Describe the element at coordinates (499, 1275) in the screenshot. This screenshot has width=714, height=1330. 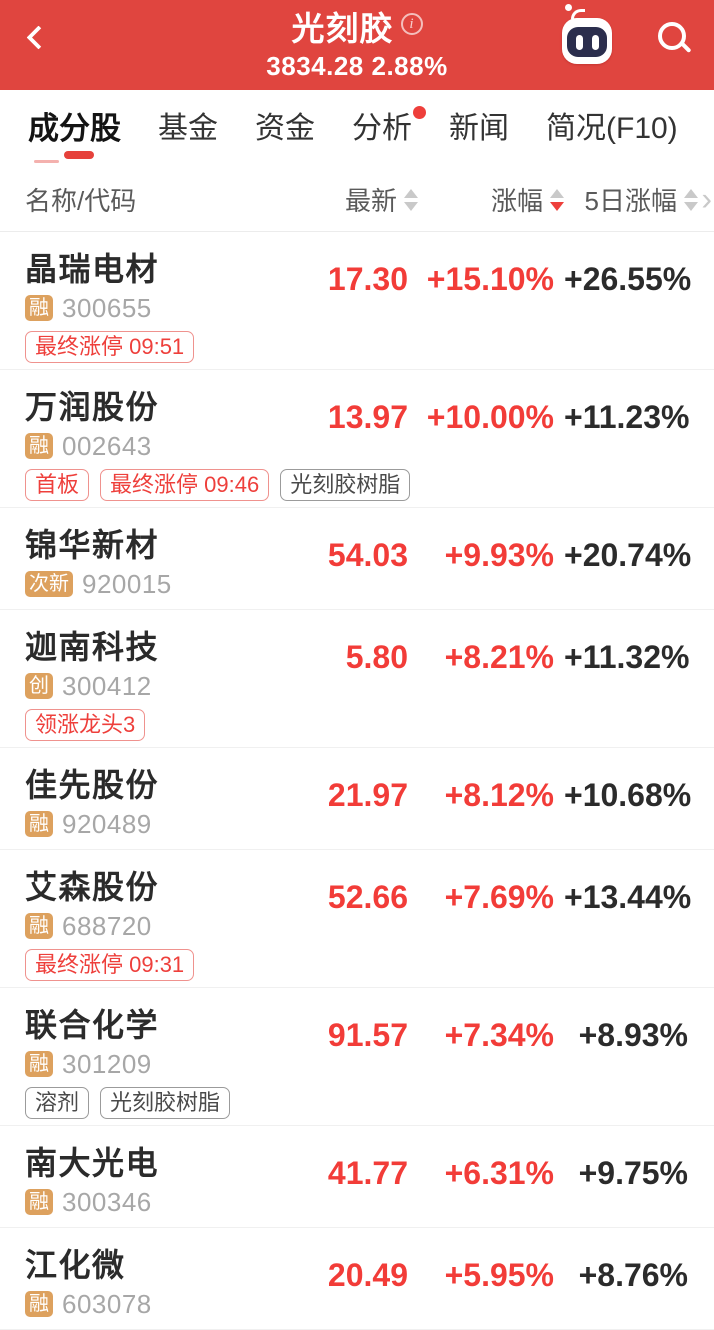
I see `change-value: +5.95%` at that location.